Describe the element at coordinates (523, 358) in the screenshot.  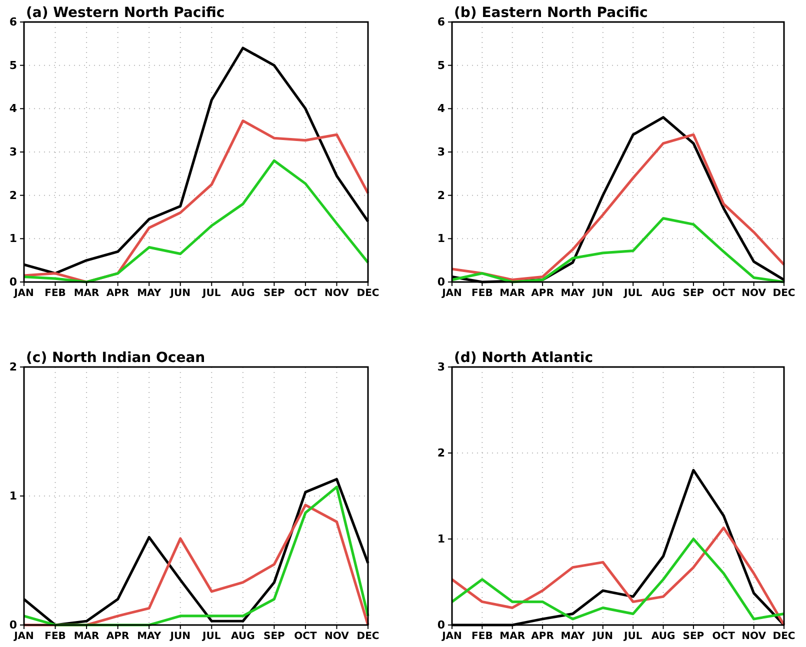
I see `chart-title: (d) North Atlantic` at that location.